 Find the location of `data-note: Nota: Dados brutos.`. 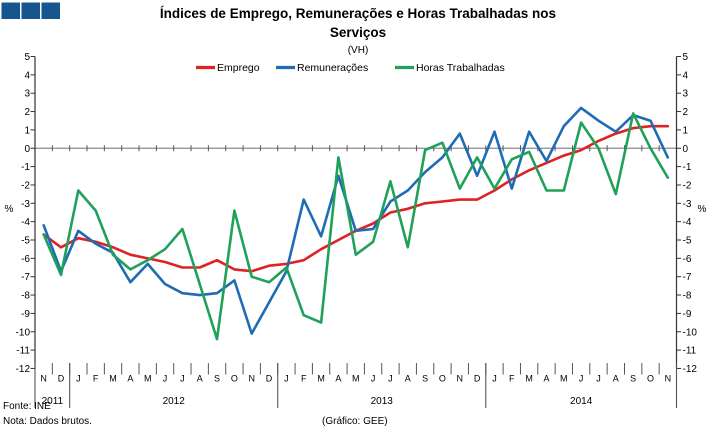

data-note: Nota: Dados brutos. is located at coordinates (47, 421).